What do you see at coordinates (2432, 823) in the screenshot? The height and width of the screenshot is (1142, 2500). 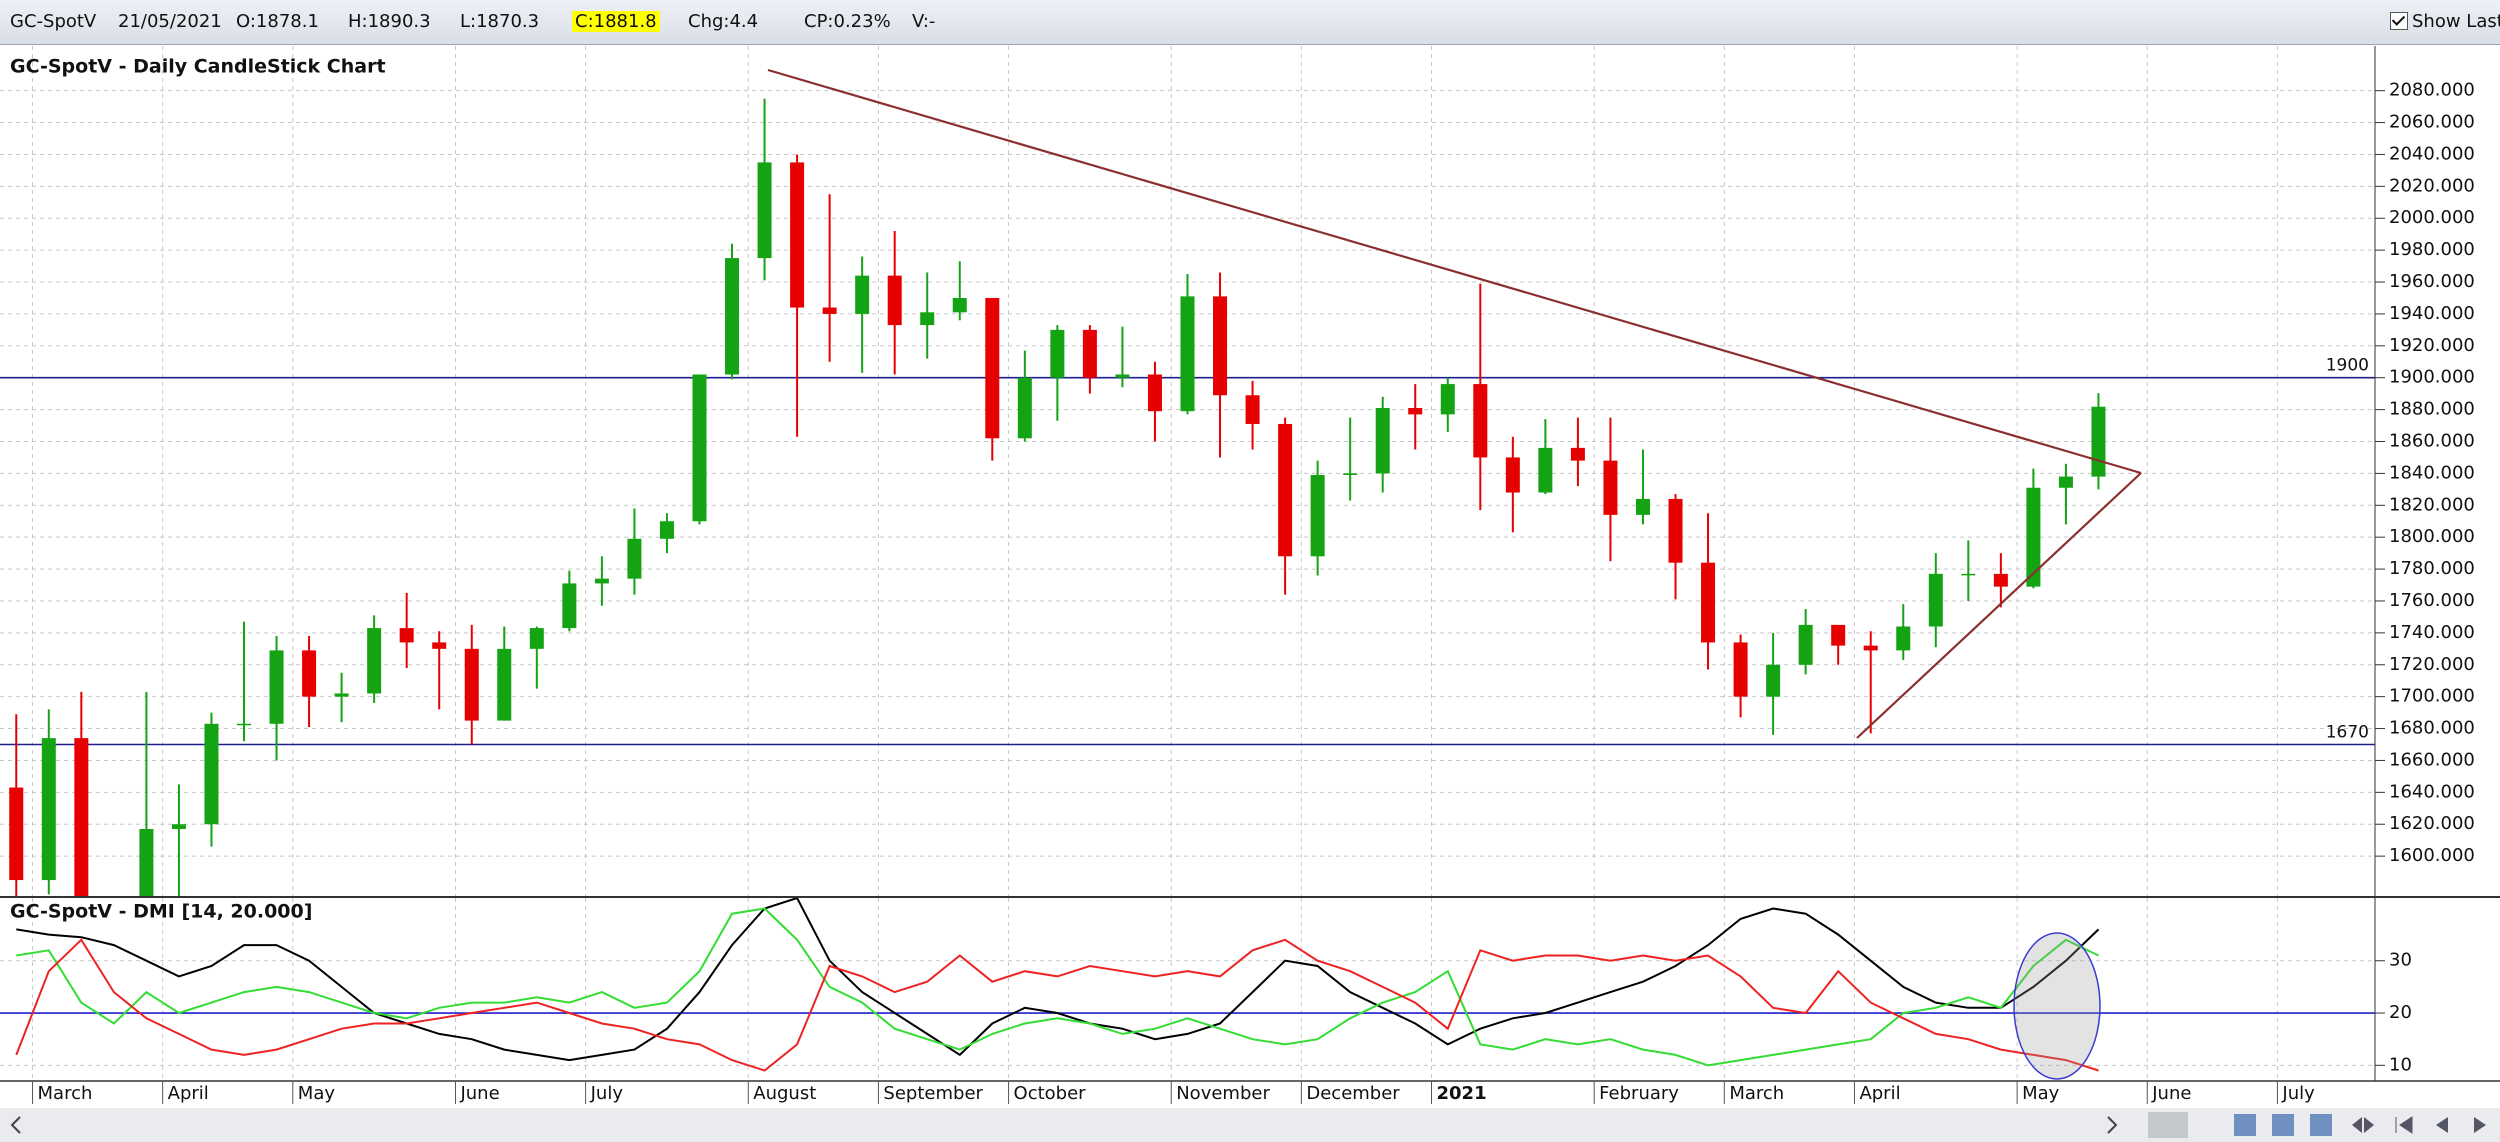 I see `y-tick-label: 1620.000` at bounding box center [2432, 823].